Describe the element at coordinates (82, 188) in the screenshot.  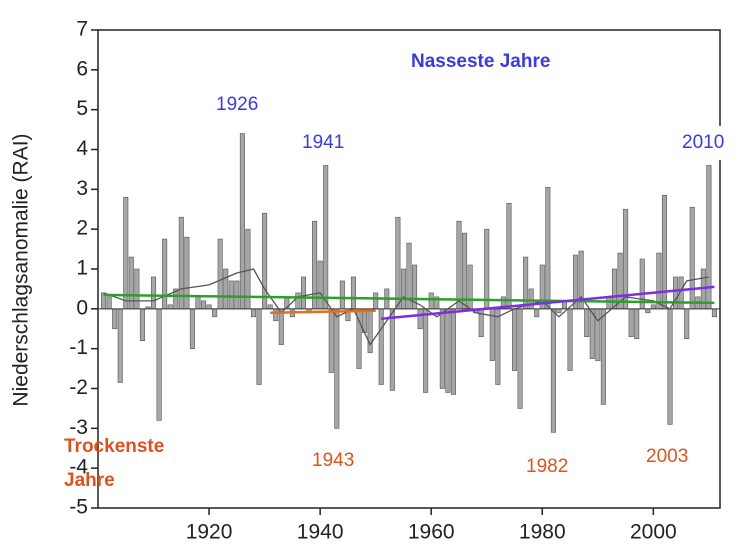
I see `y-tick-label: 3` at that location.